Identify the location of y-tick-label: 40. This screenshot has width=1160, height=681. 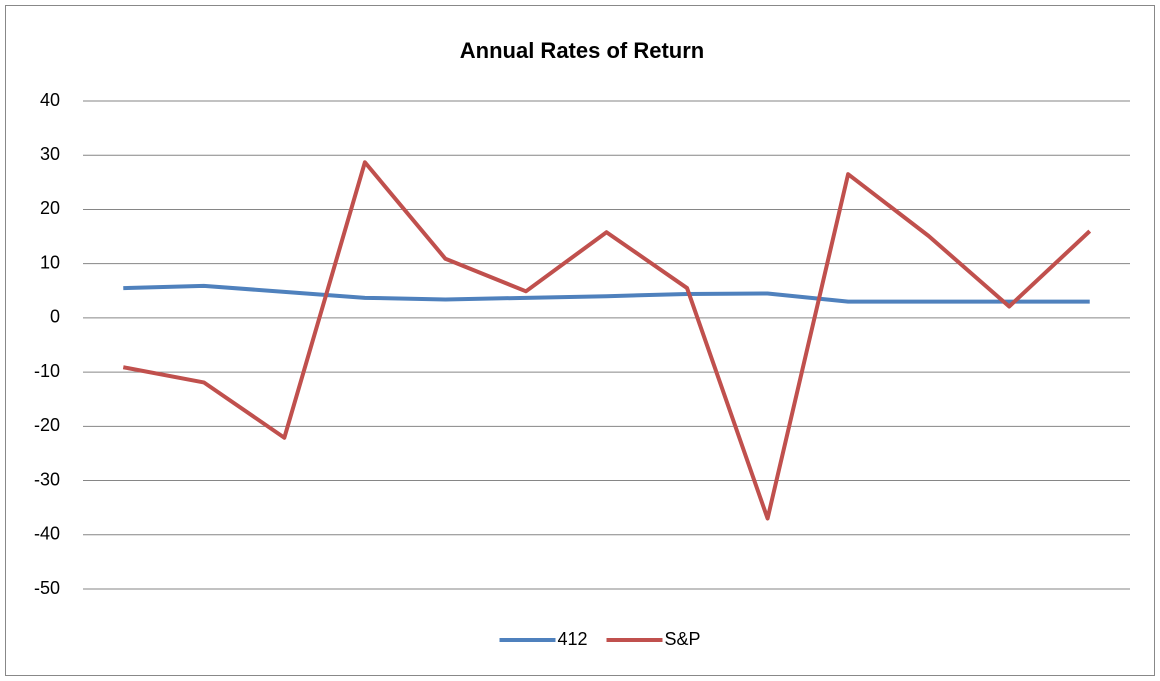
(50, 100).